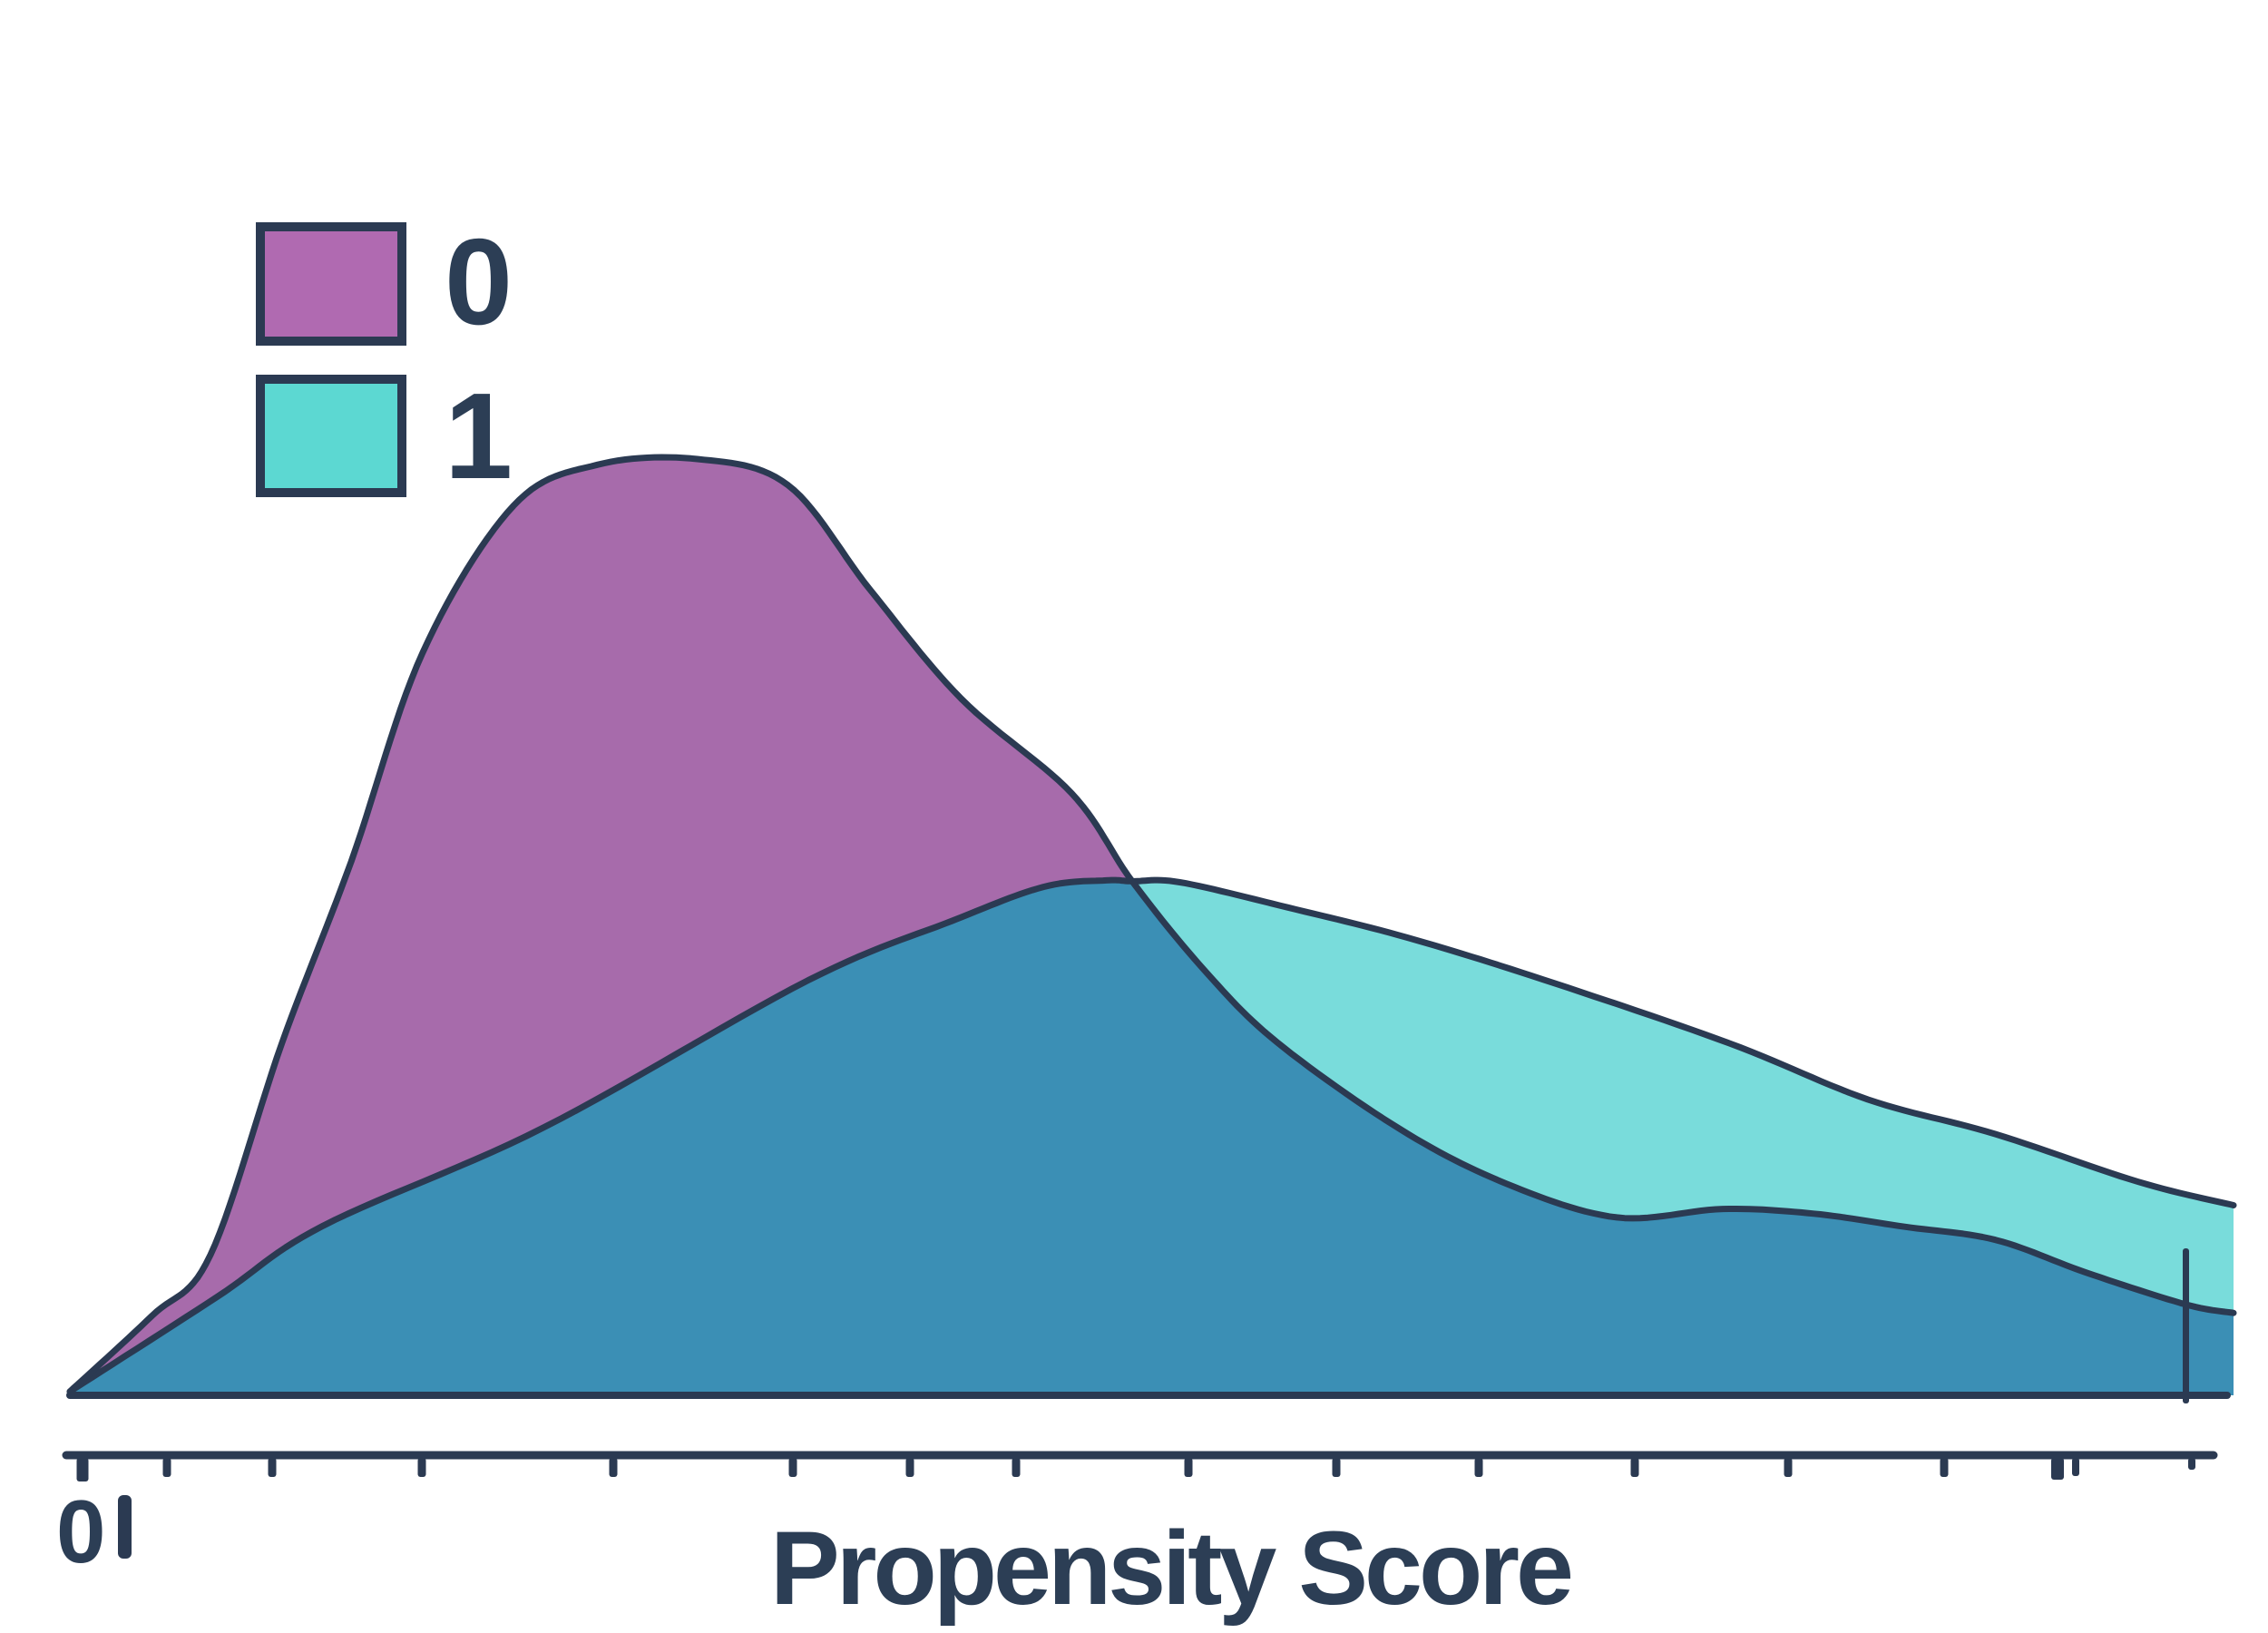 The image size is (2268, 1633). What do you see at coordinates (81, 1531) in the screenshot?
I see `x-tick-label-zero: 0` at bounding box center [81, 1531].